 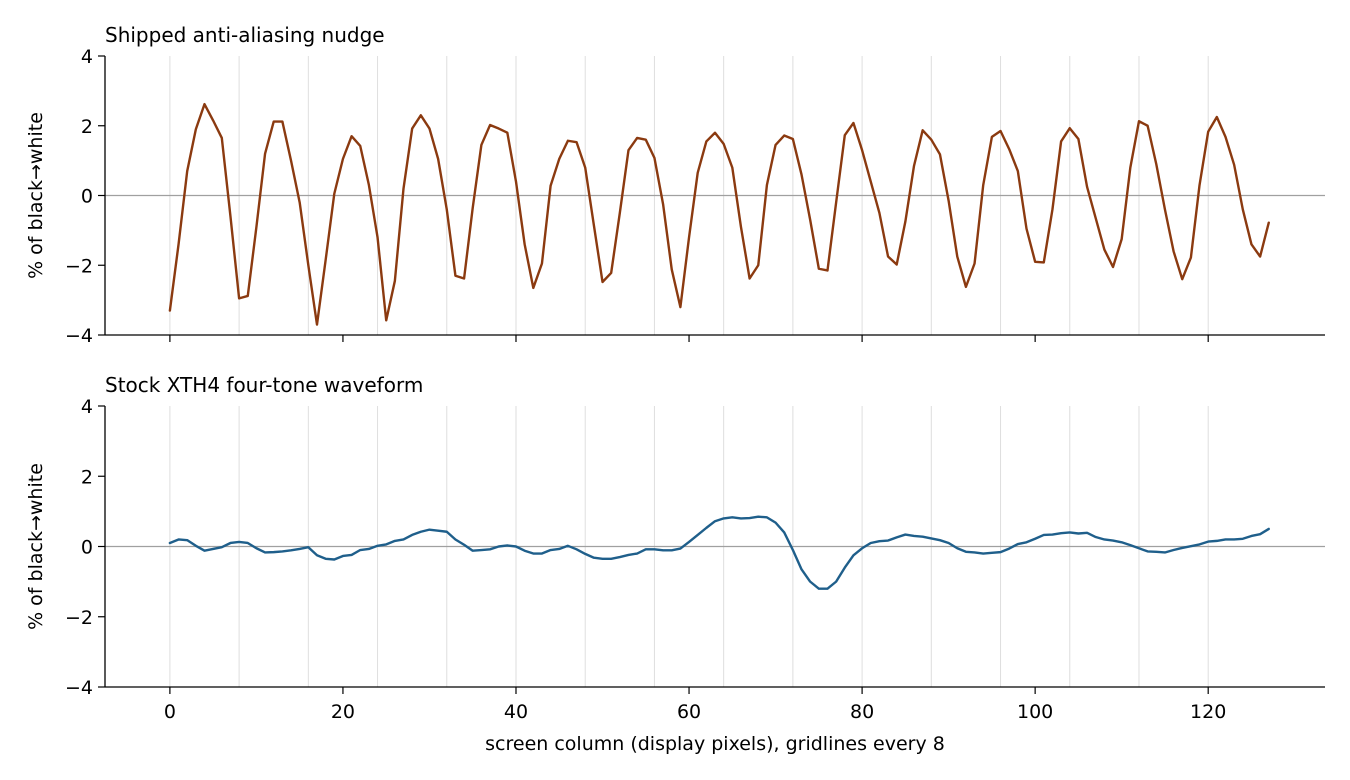 I want to click on x-tick-label: 120, so click(x=1208, y=712).